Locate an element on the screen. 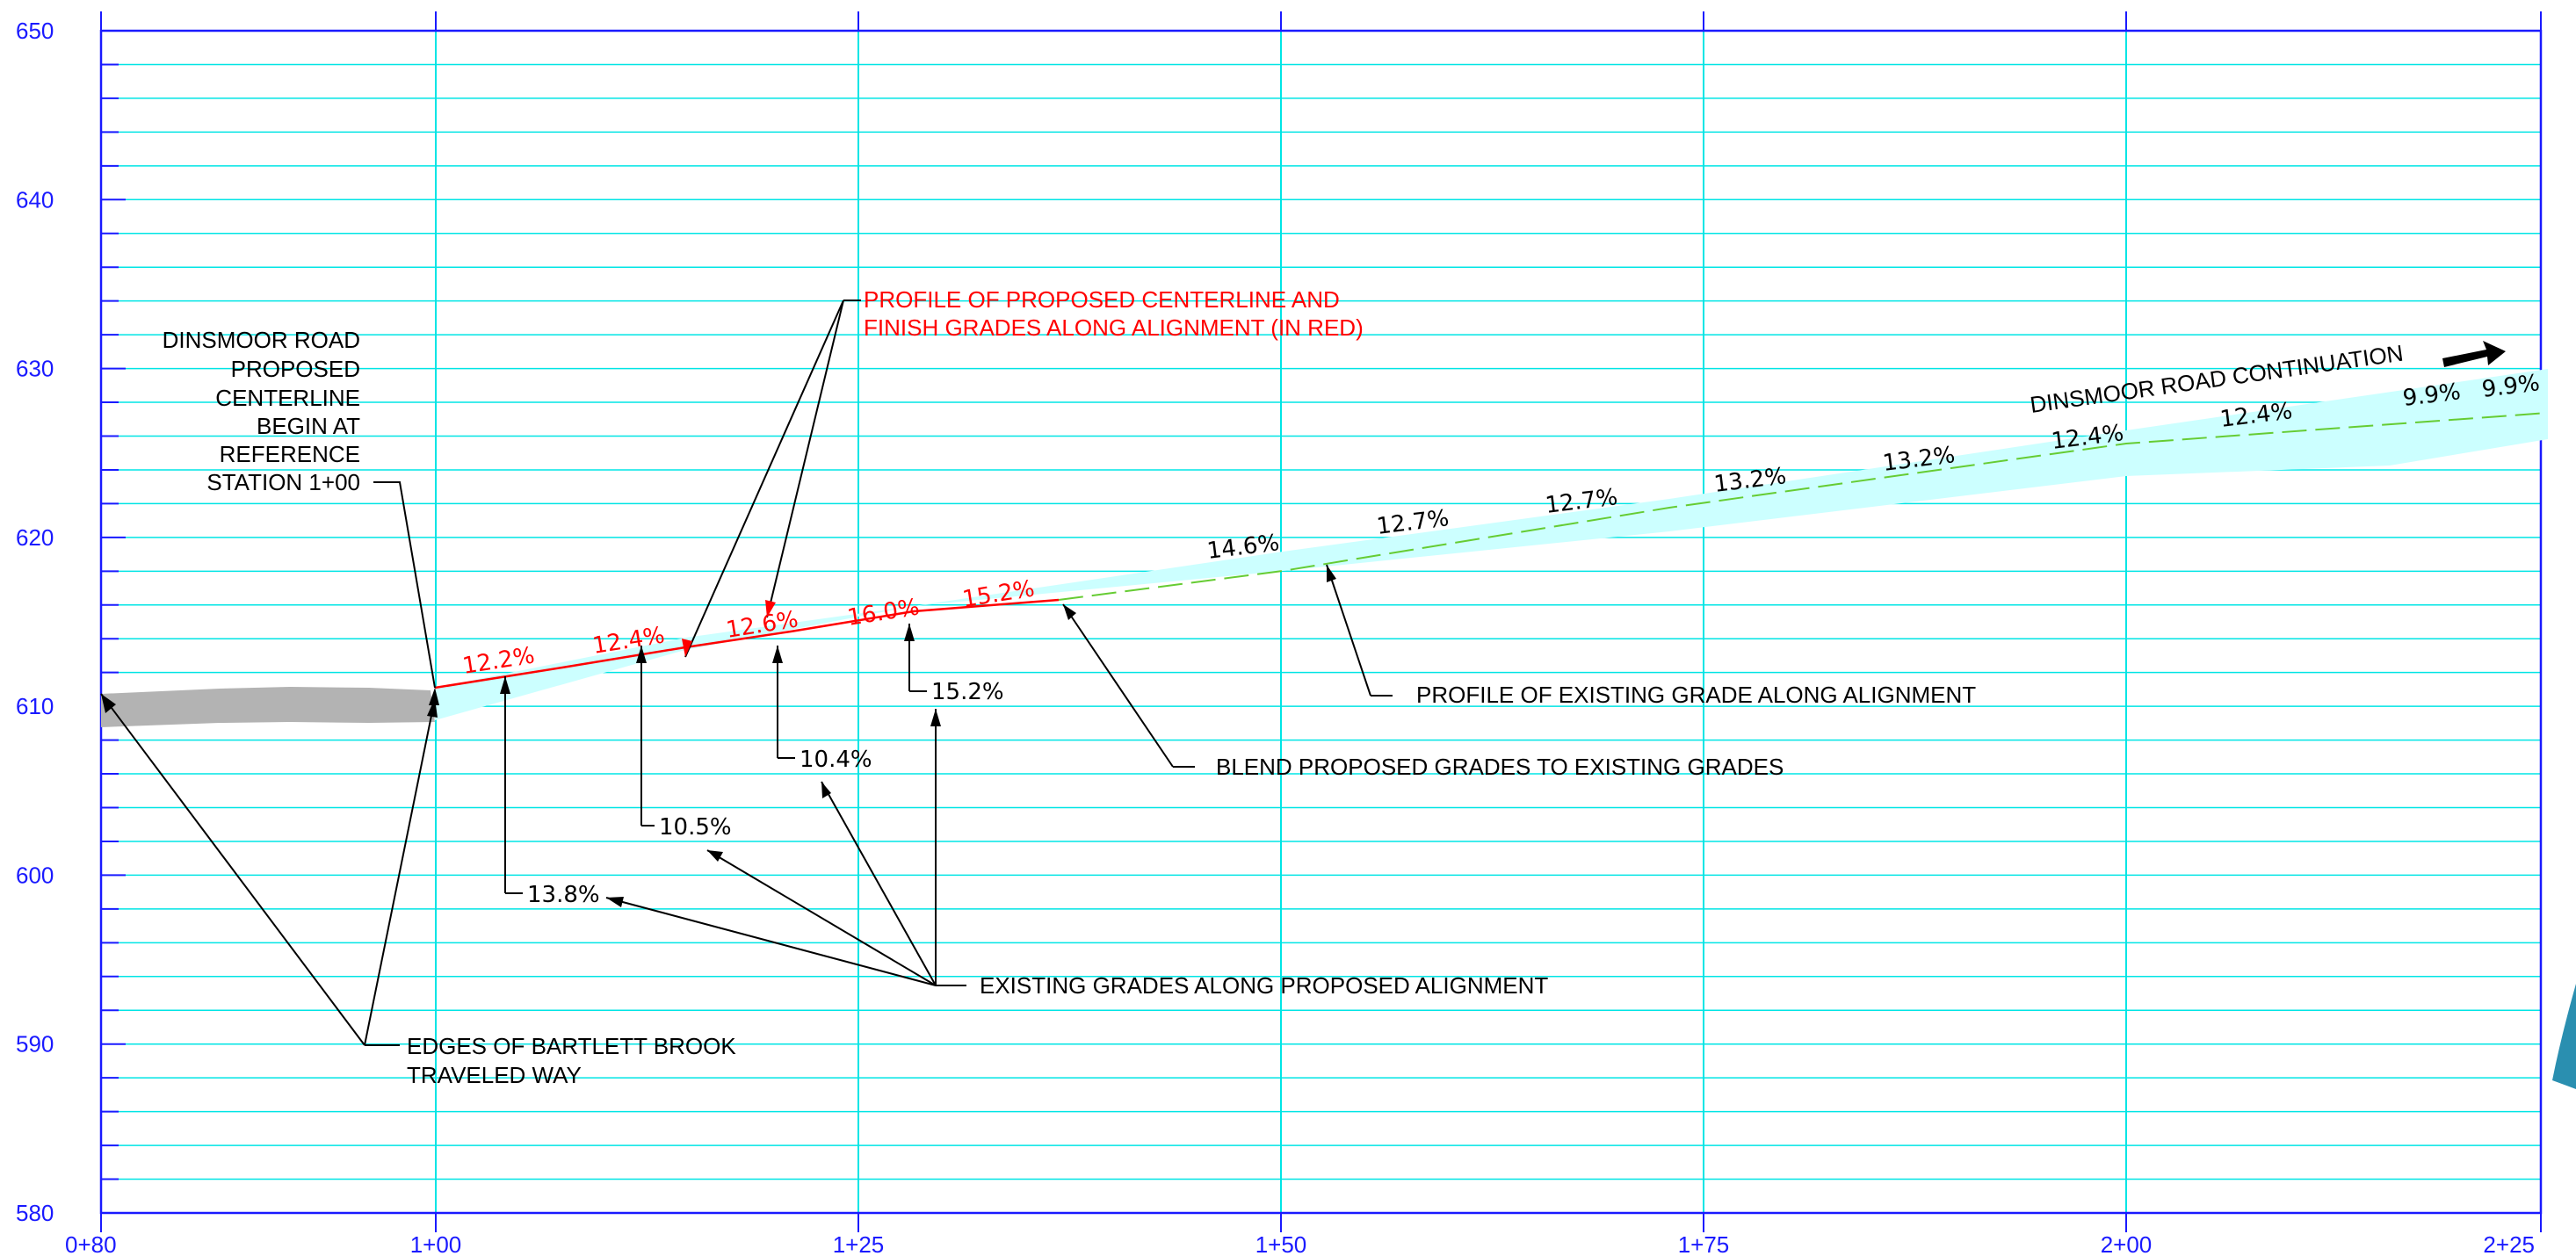 The height and width of the screenshot is (1256, 2576). x-tick-label: 0+80 is located at coordinates (91, 1243).